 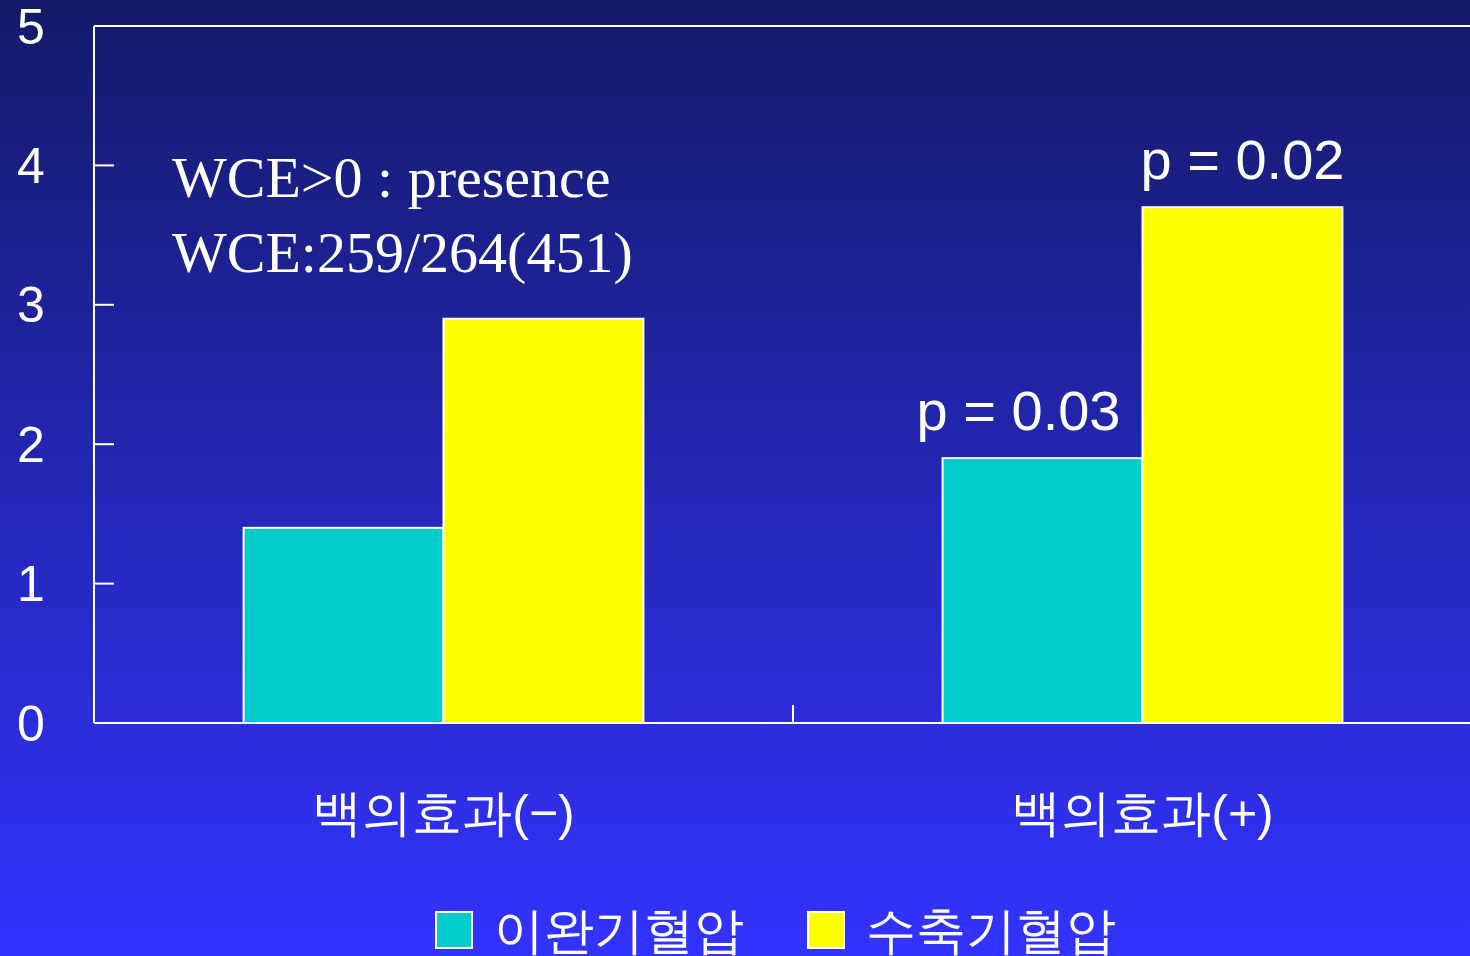 I want to click on annotation: p = 0.03, so click(x=1018, y=411).